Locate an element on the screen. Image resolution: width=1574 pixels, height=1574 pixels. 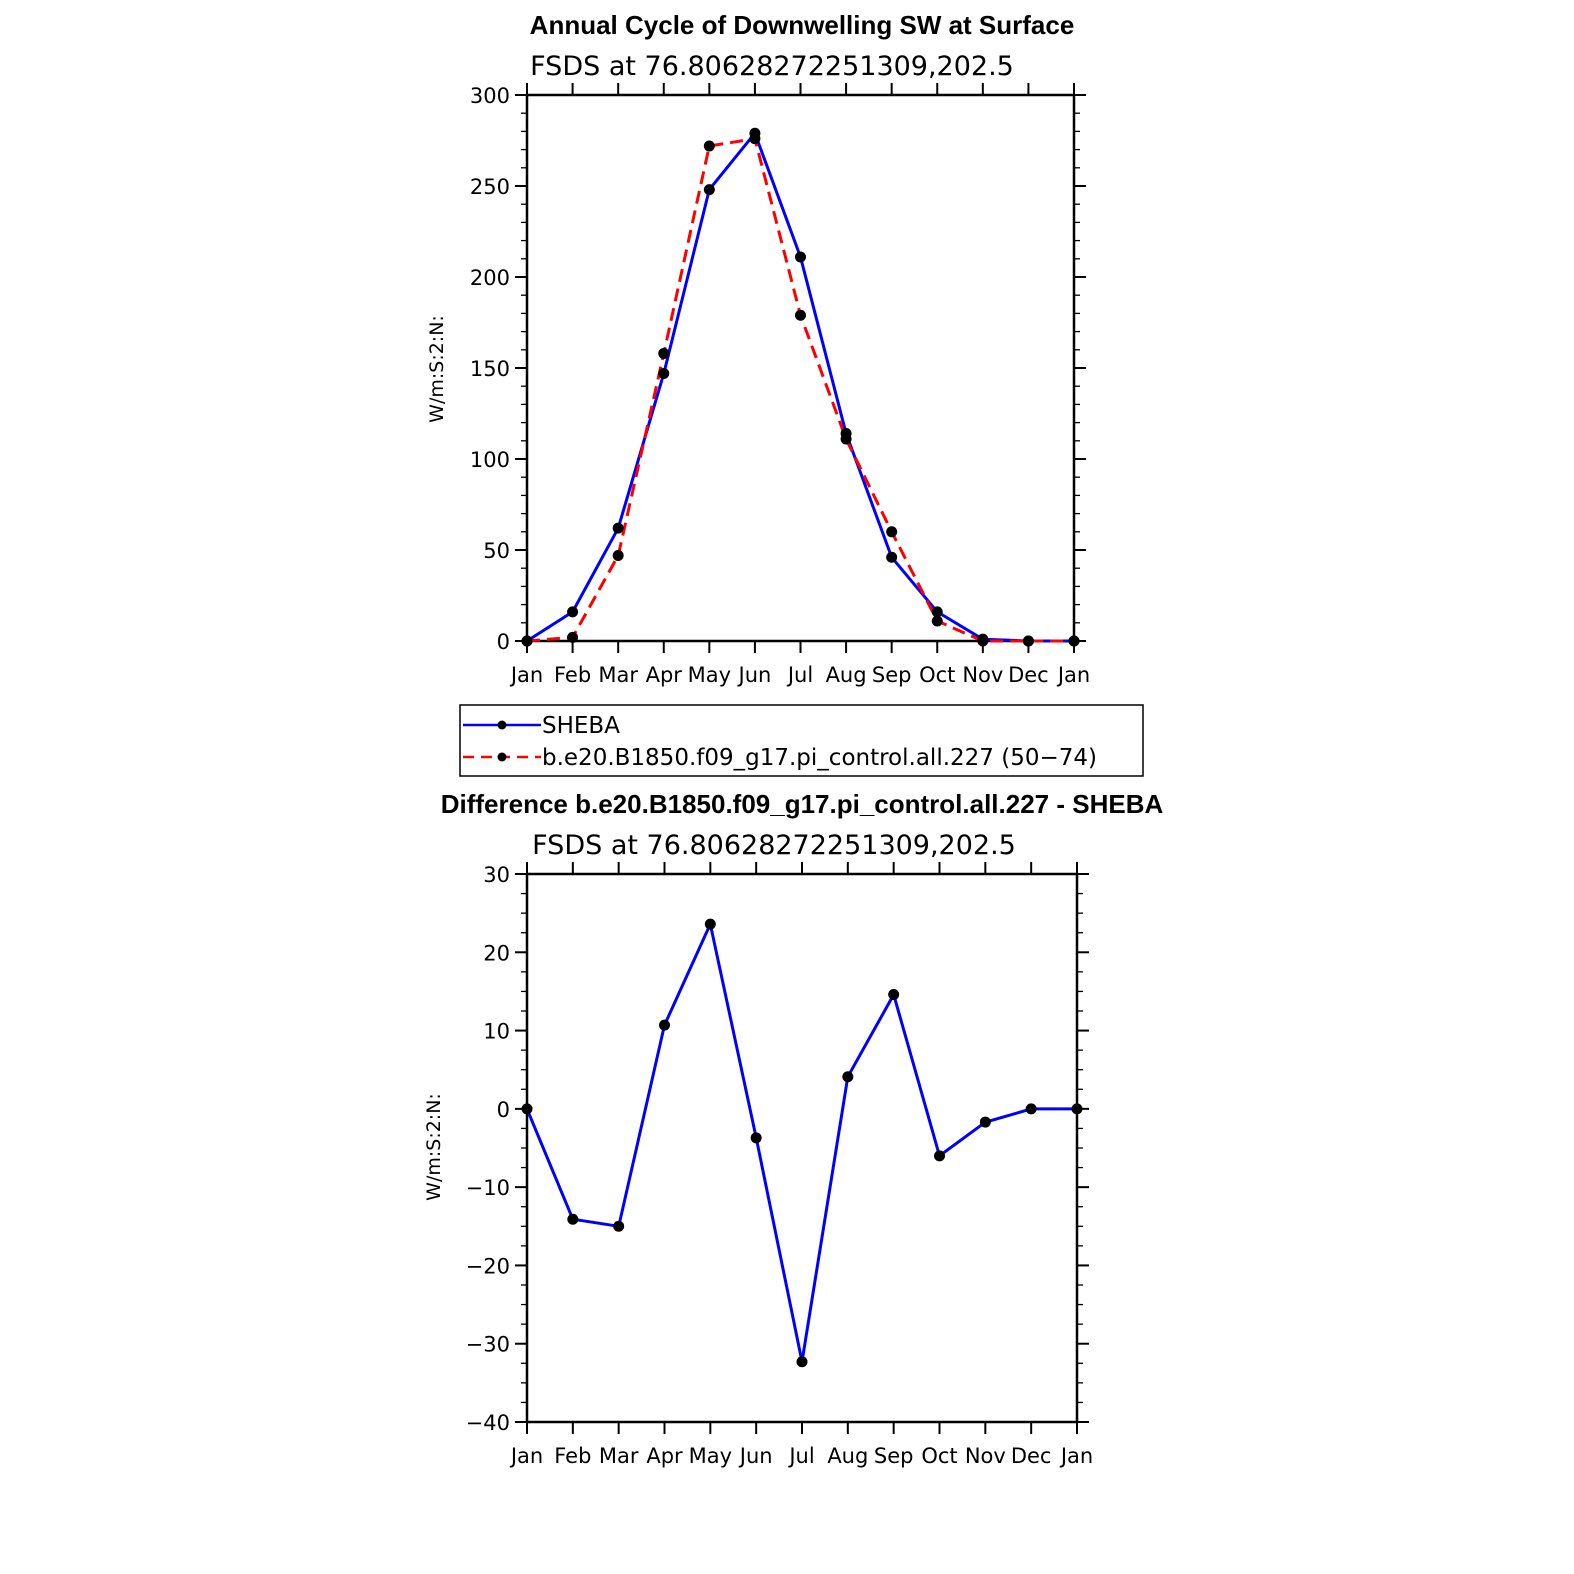
y-tick-label: 50 is located at coordinates (496, 551).